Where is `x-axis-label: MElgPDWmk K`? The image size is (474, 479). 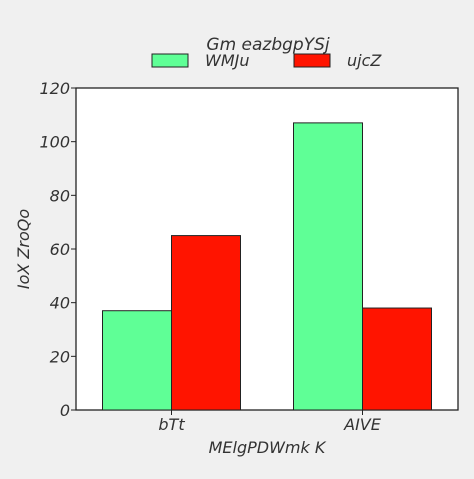 x-axis-label: MElgPDWmk K is located at coordinates (268, 447).